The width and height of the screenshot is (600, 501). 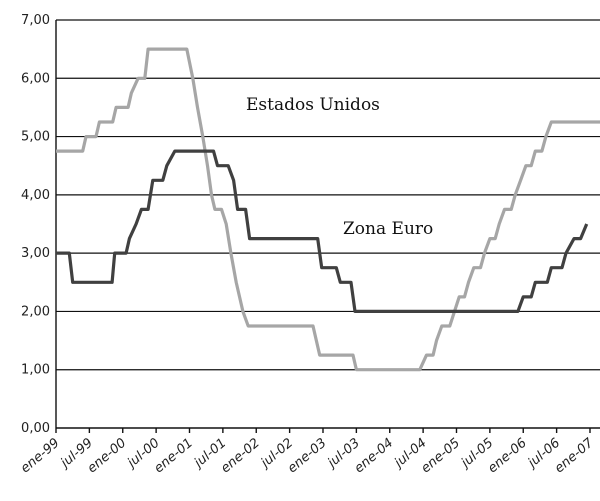 I want to click on x-tick-label: ene-99, so click(x=40, y=456).